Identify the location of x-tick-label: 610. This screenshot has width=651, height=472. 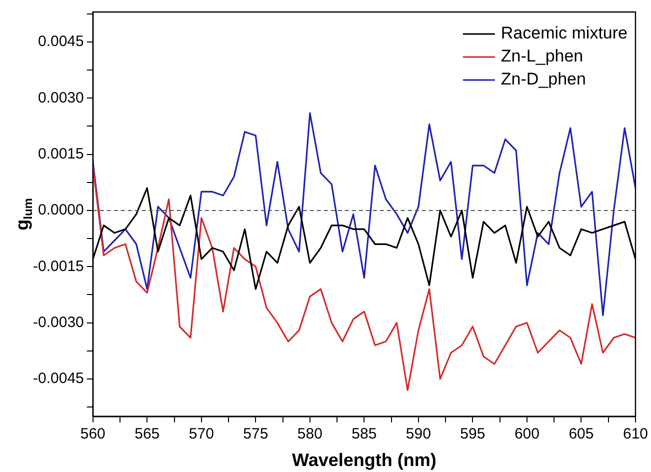
(635, 434).